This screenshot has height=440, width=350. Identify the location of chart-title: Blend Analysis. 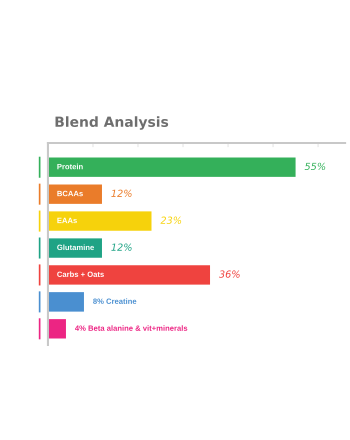
(112, 123).